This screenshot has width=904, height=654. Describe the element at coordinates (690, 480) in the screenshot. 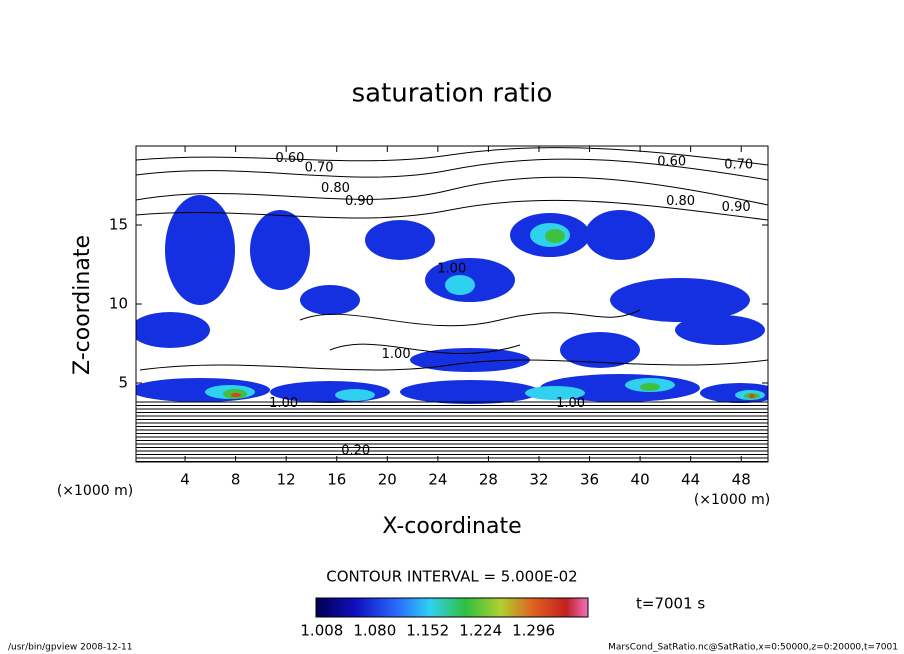

I see `x-tick-label: 44` at that location.